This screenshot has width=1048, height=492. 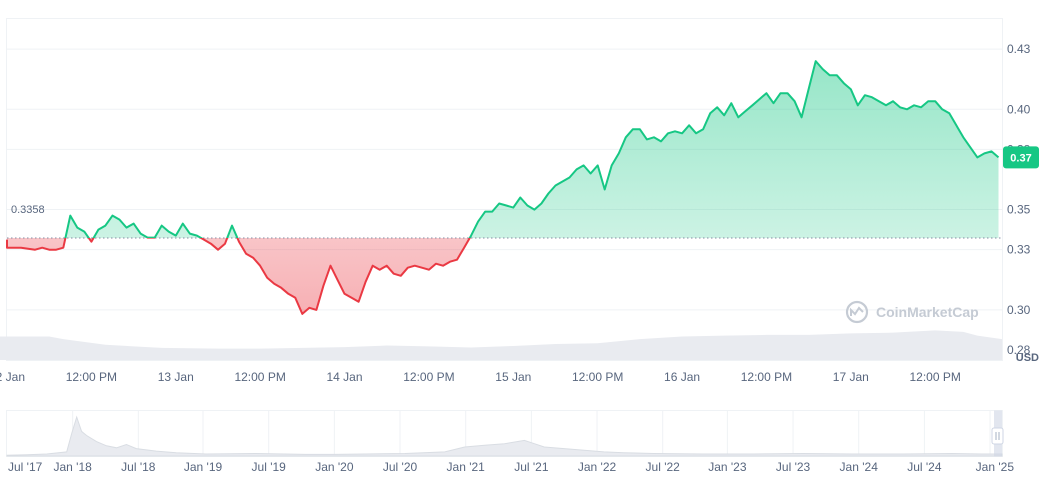 I want to click on baseline-value-label: 0.3358, so click(x=28, y=210).